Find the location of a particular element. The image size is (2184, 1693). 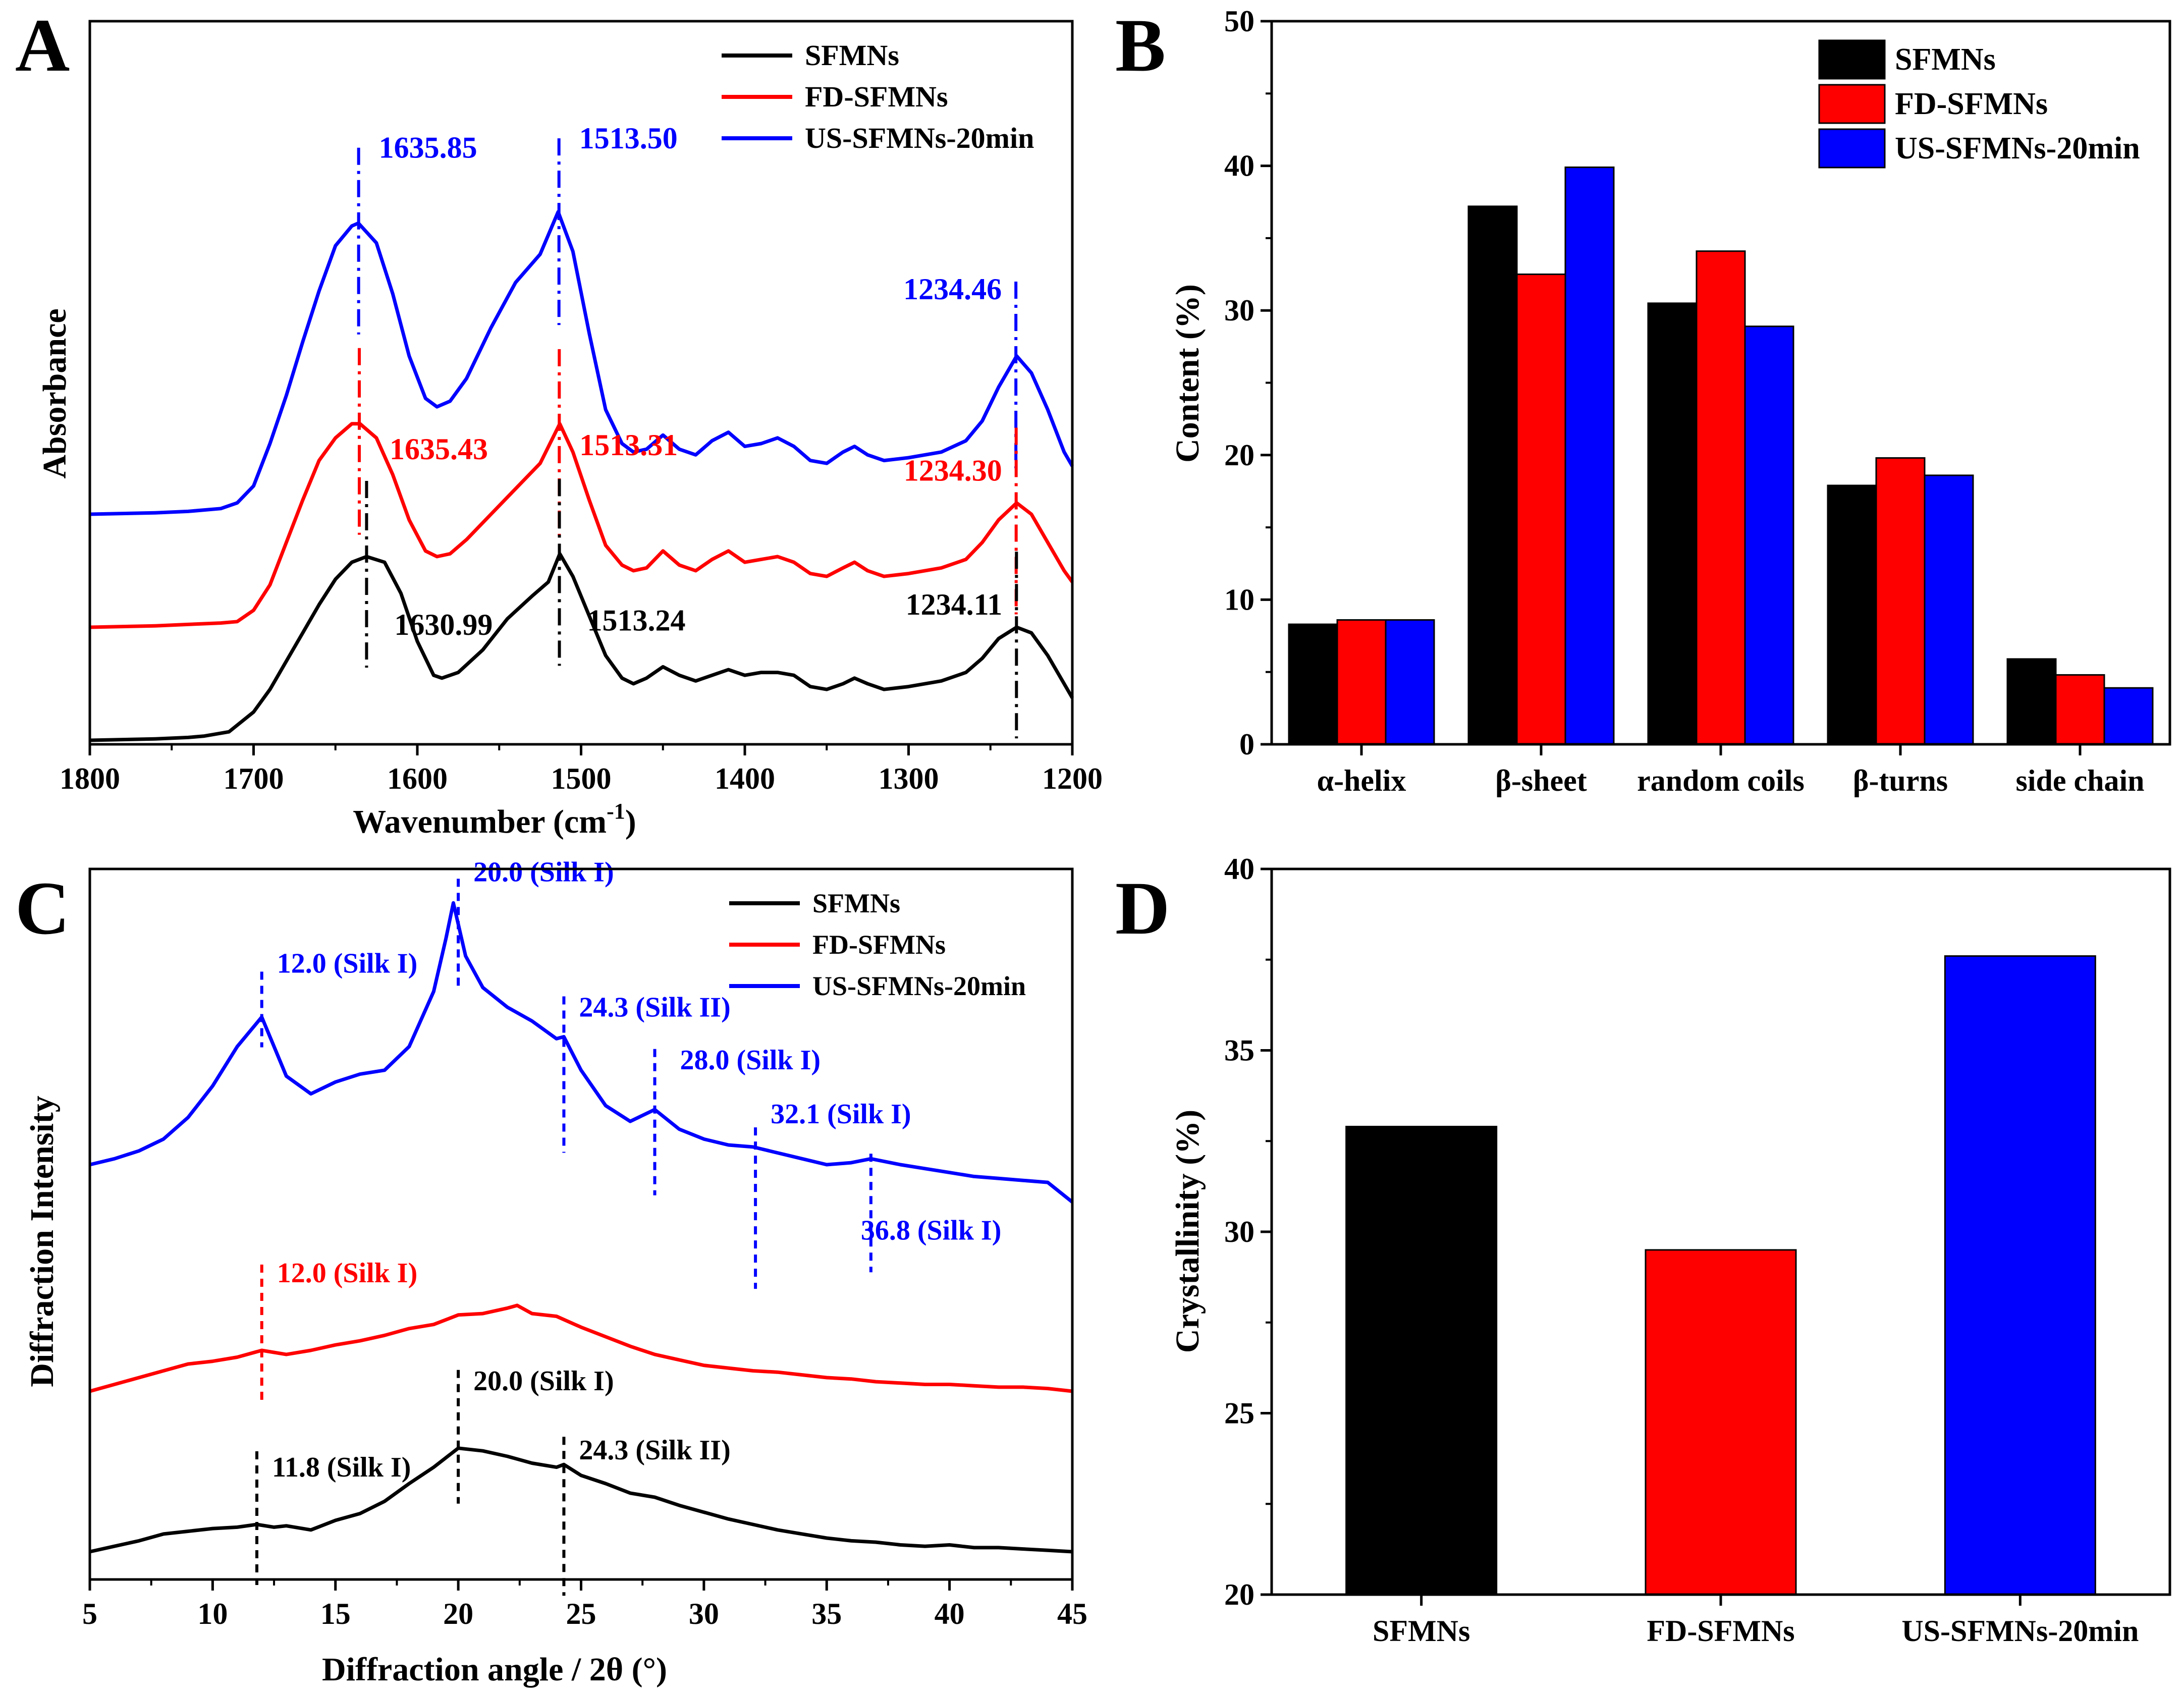

panel-a-series-sfmns is located at coordinates (581, 647).